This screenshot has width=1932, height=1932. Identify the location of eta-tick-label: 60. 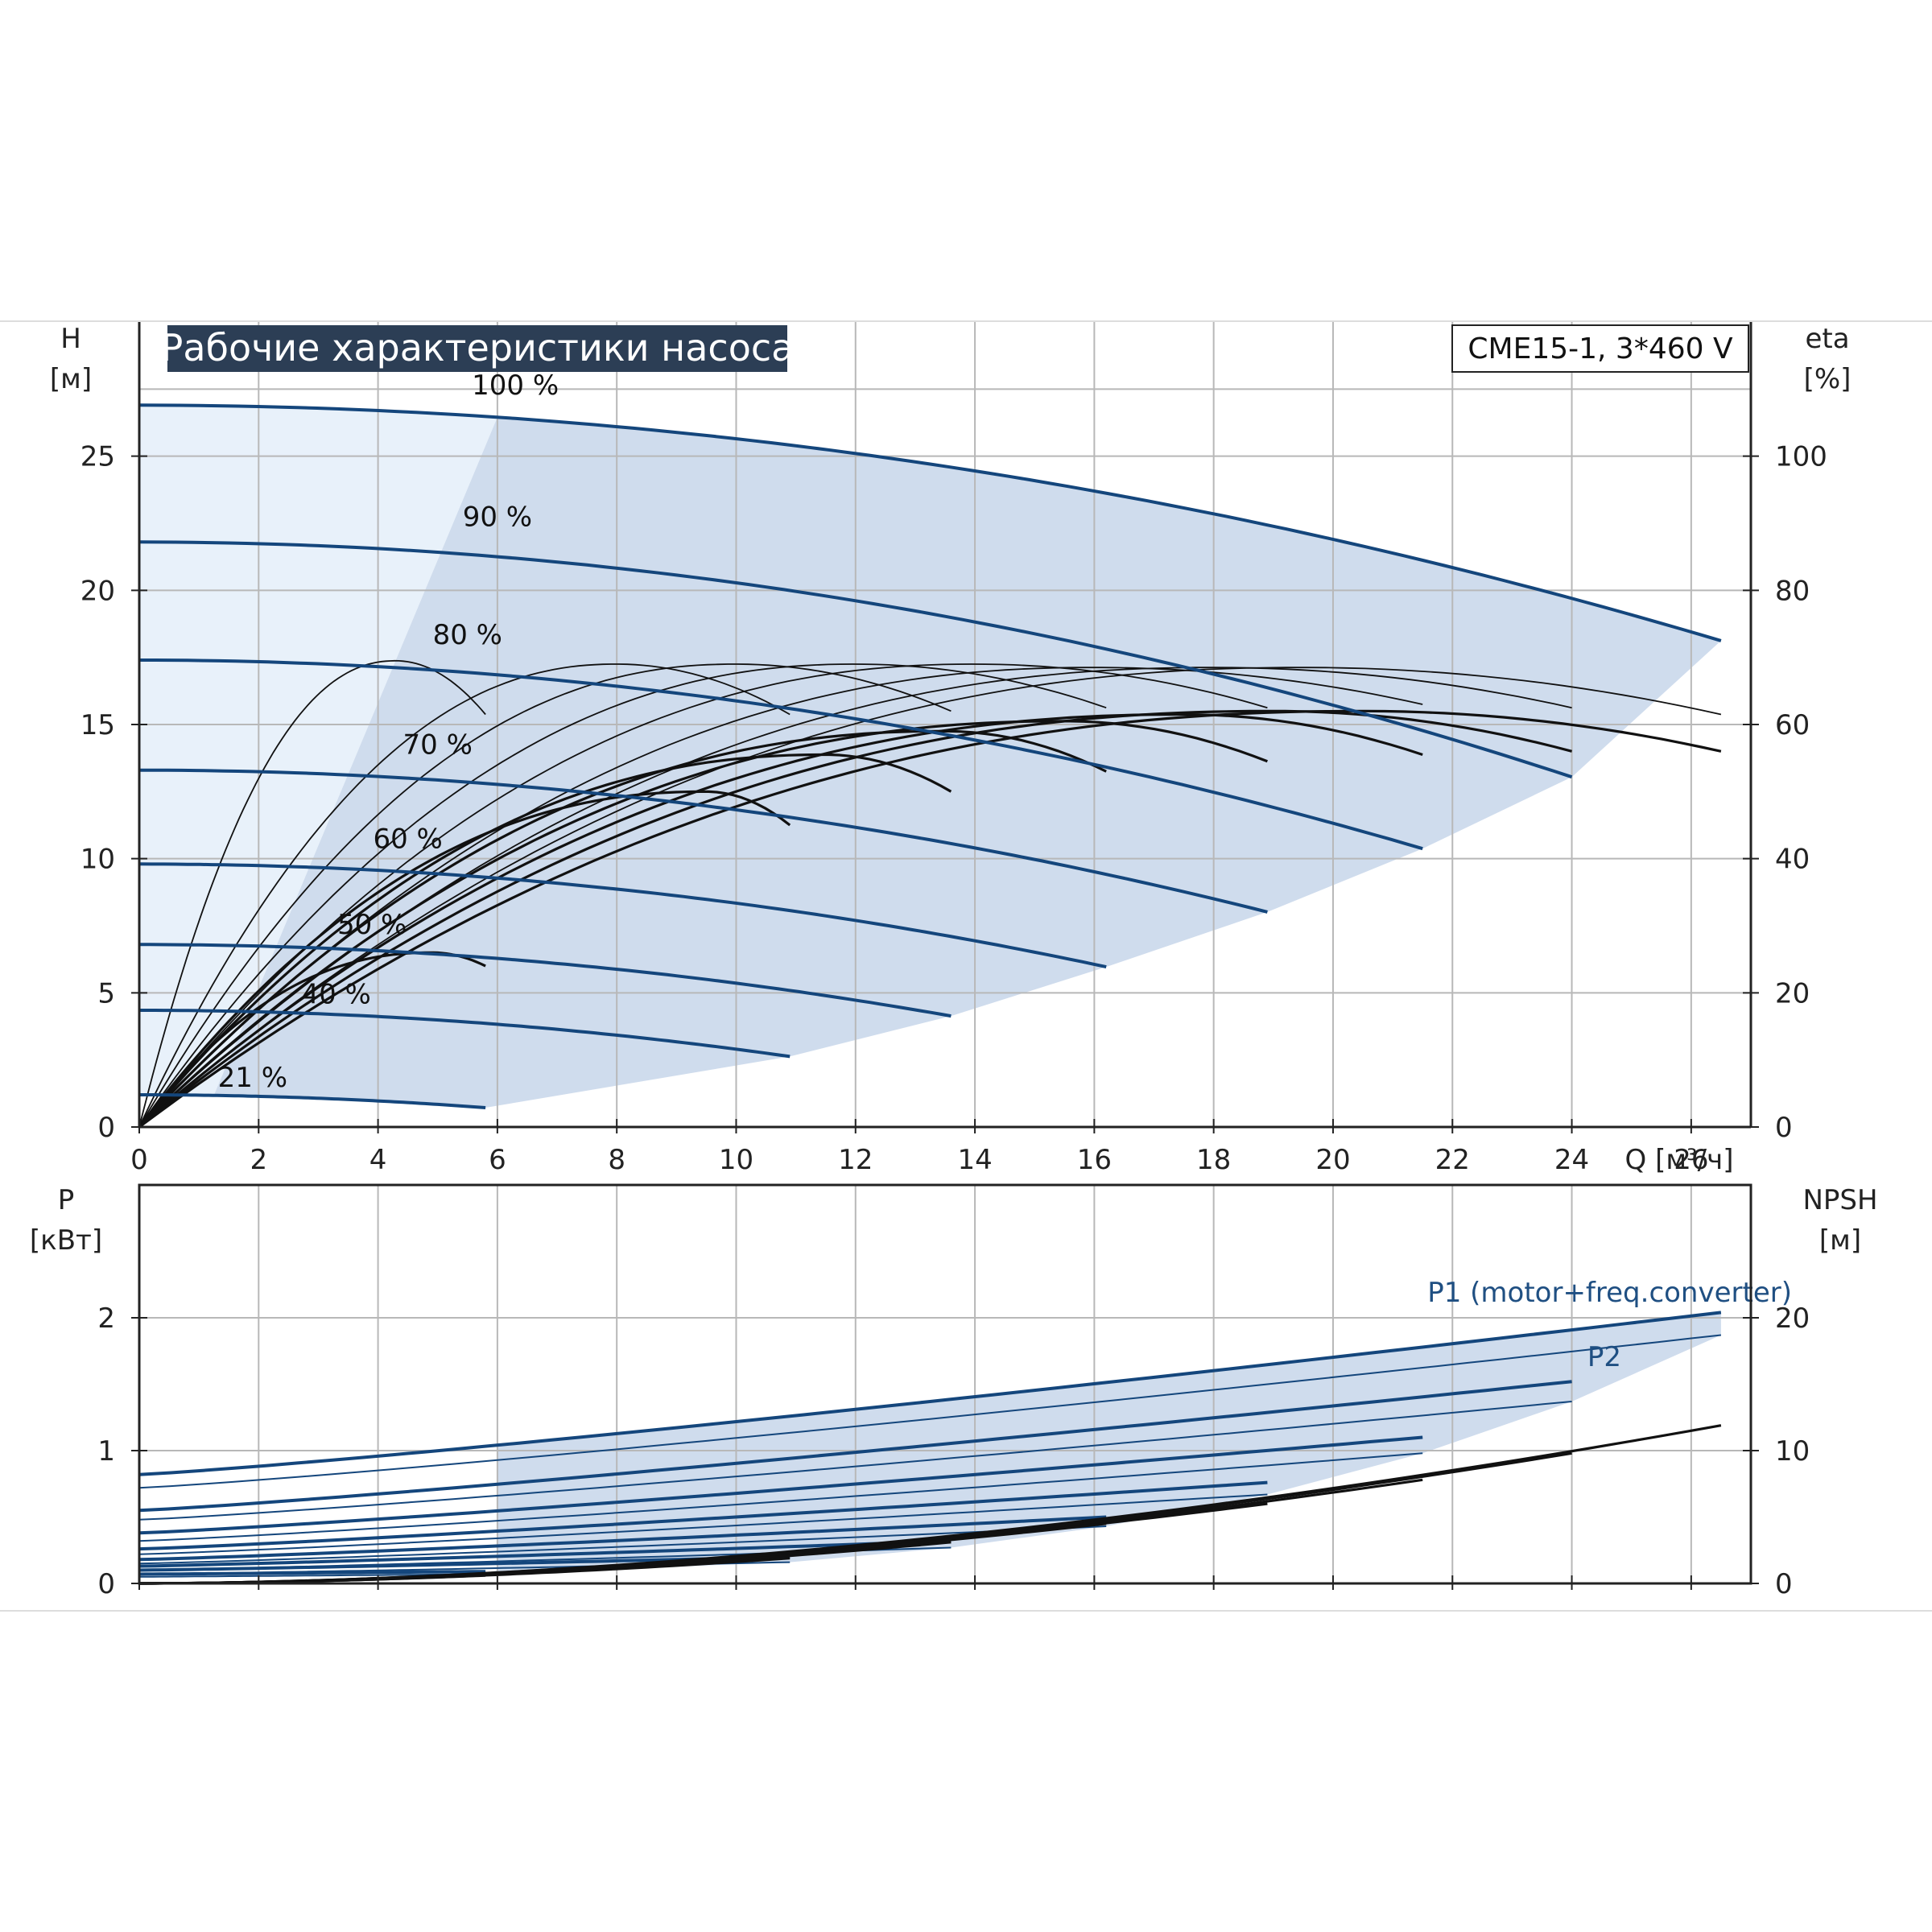
(1792, 725).